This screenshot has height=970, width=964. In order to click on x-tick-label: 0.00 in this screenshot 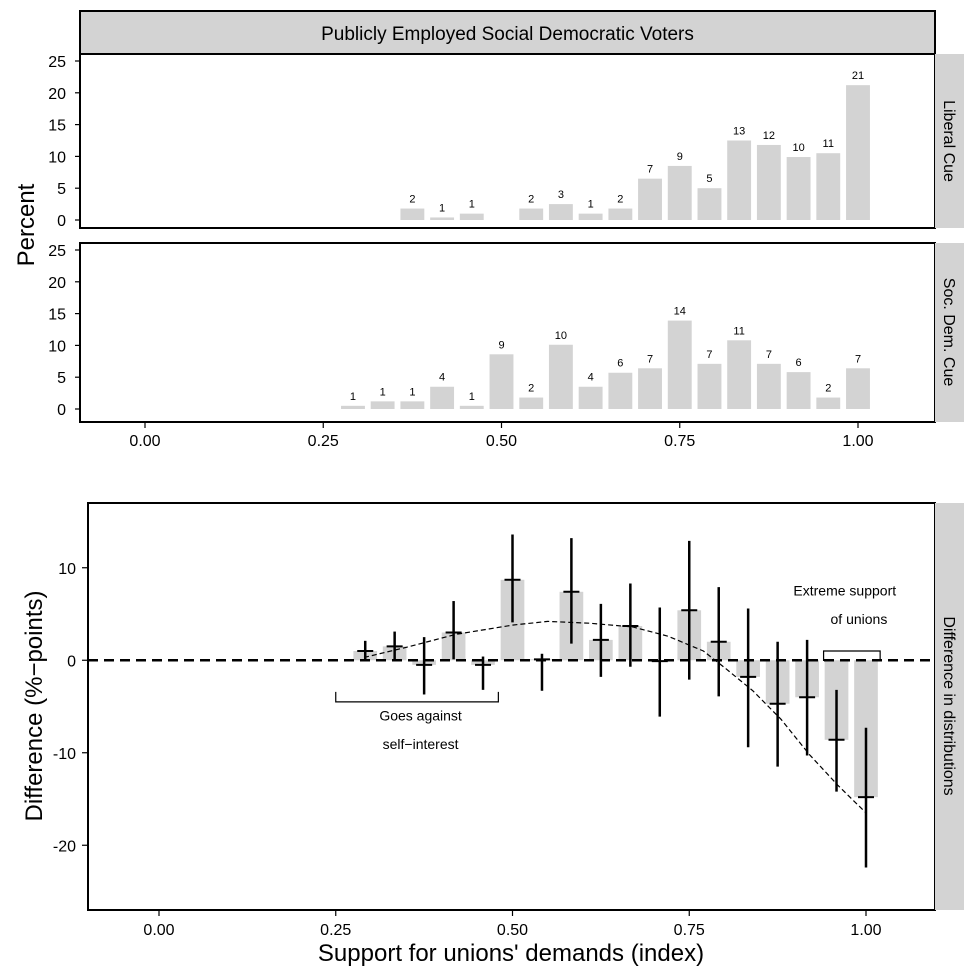, I will do `click(158, 930)`.